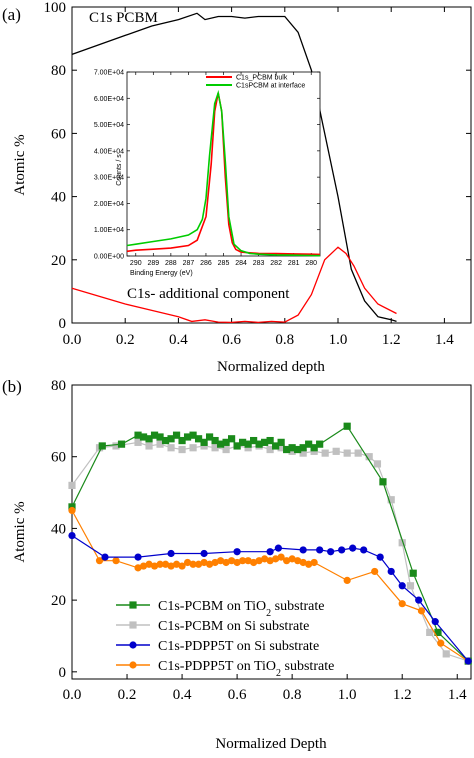 Image resolution: width=474 pixels, height=758 pixels. I want to click on panel-b-legend-label: C1s-PCBM on Si substrate, so click(233, 626).